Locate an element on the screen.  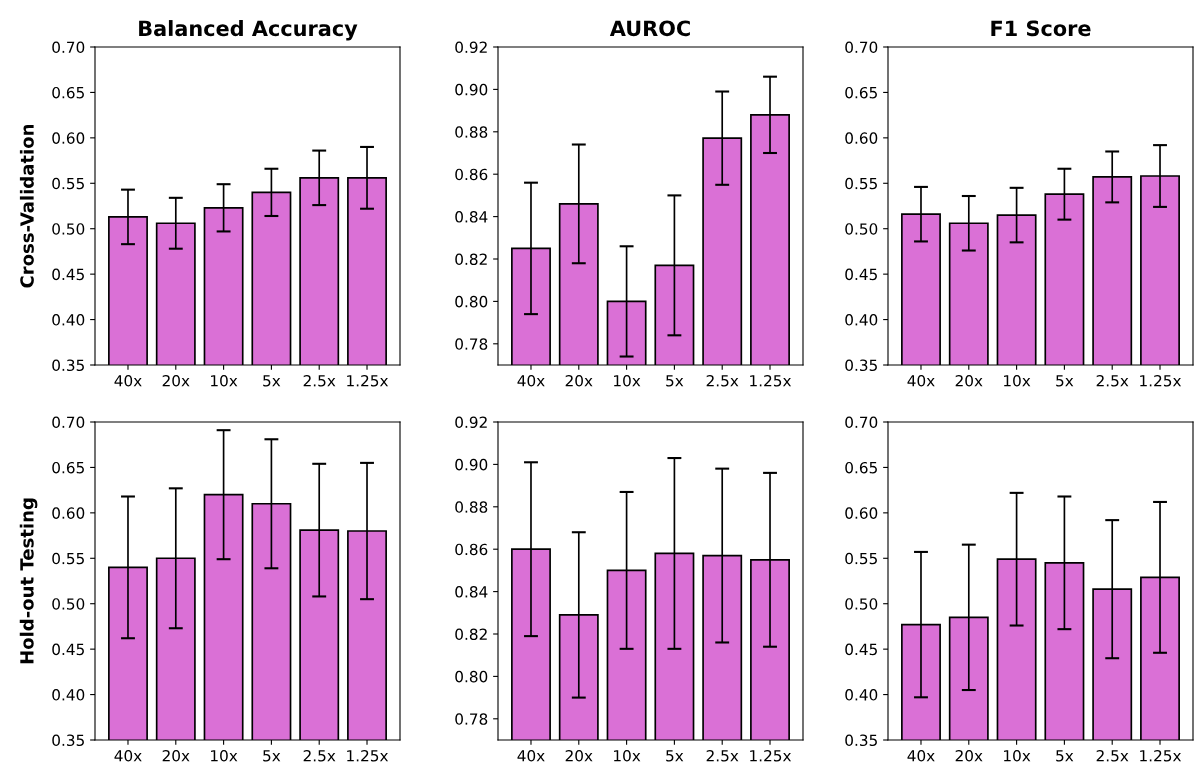
y-axis-title: Hold-out Testing is located at coordinates (28, 581).